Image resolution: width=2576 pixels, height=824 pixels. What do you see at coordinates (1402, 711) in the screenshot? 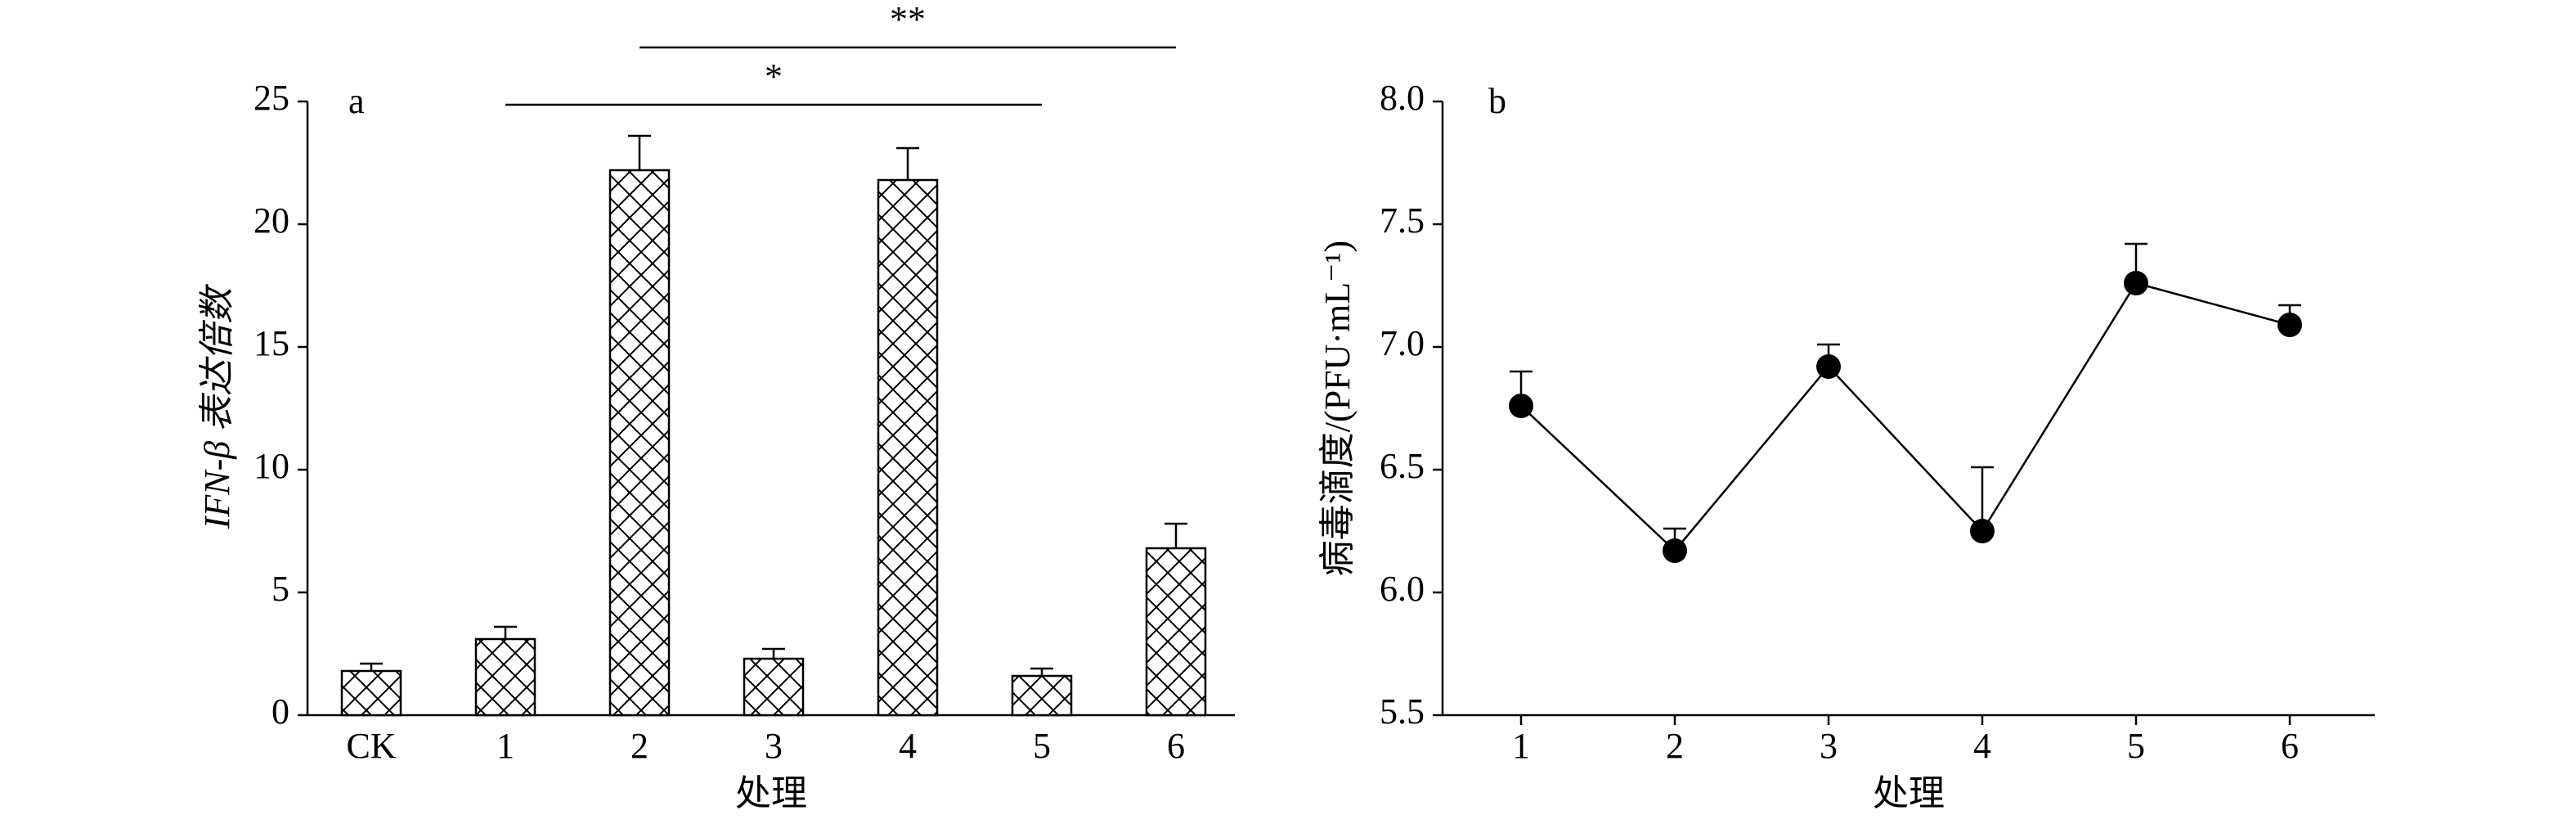
I see `y-tick-label: 5.5` at bounding box center [1402, 711].